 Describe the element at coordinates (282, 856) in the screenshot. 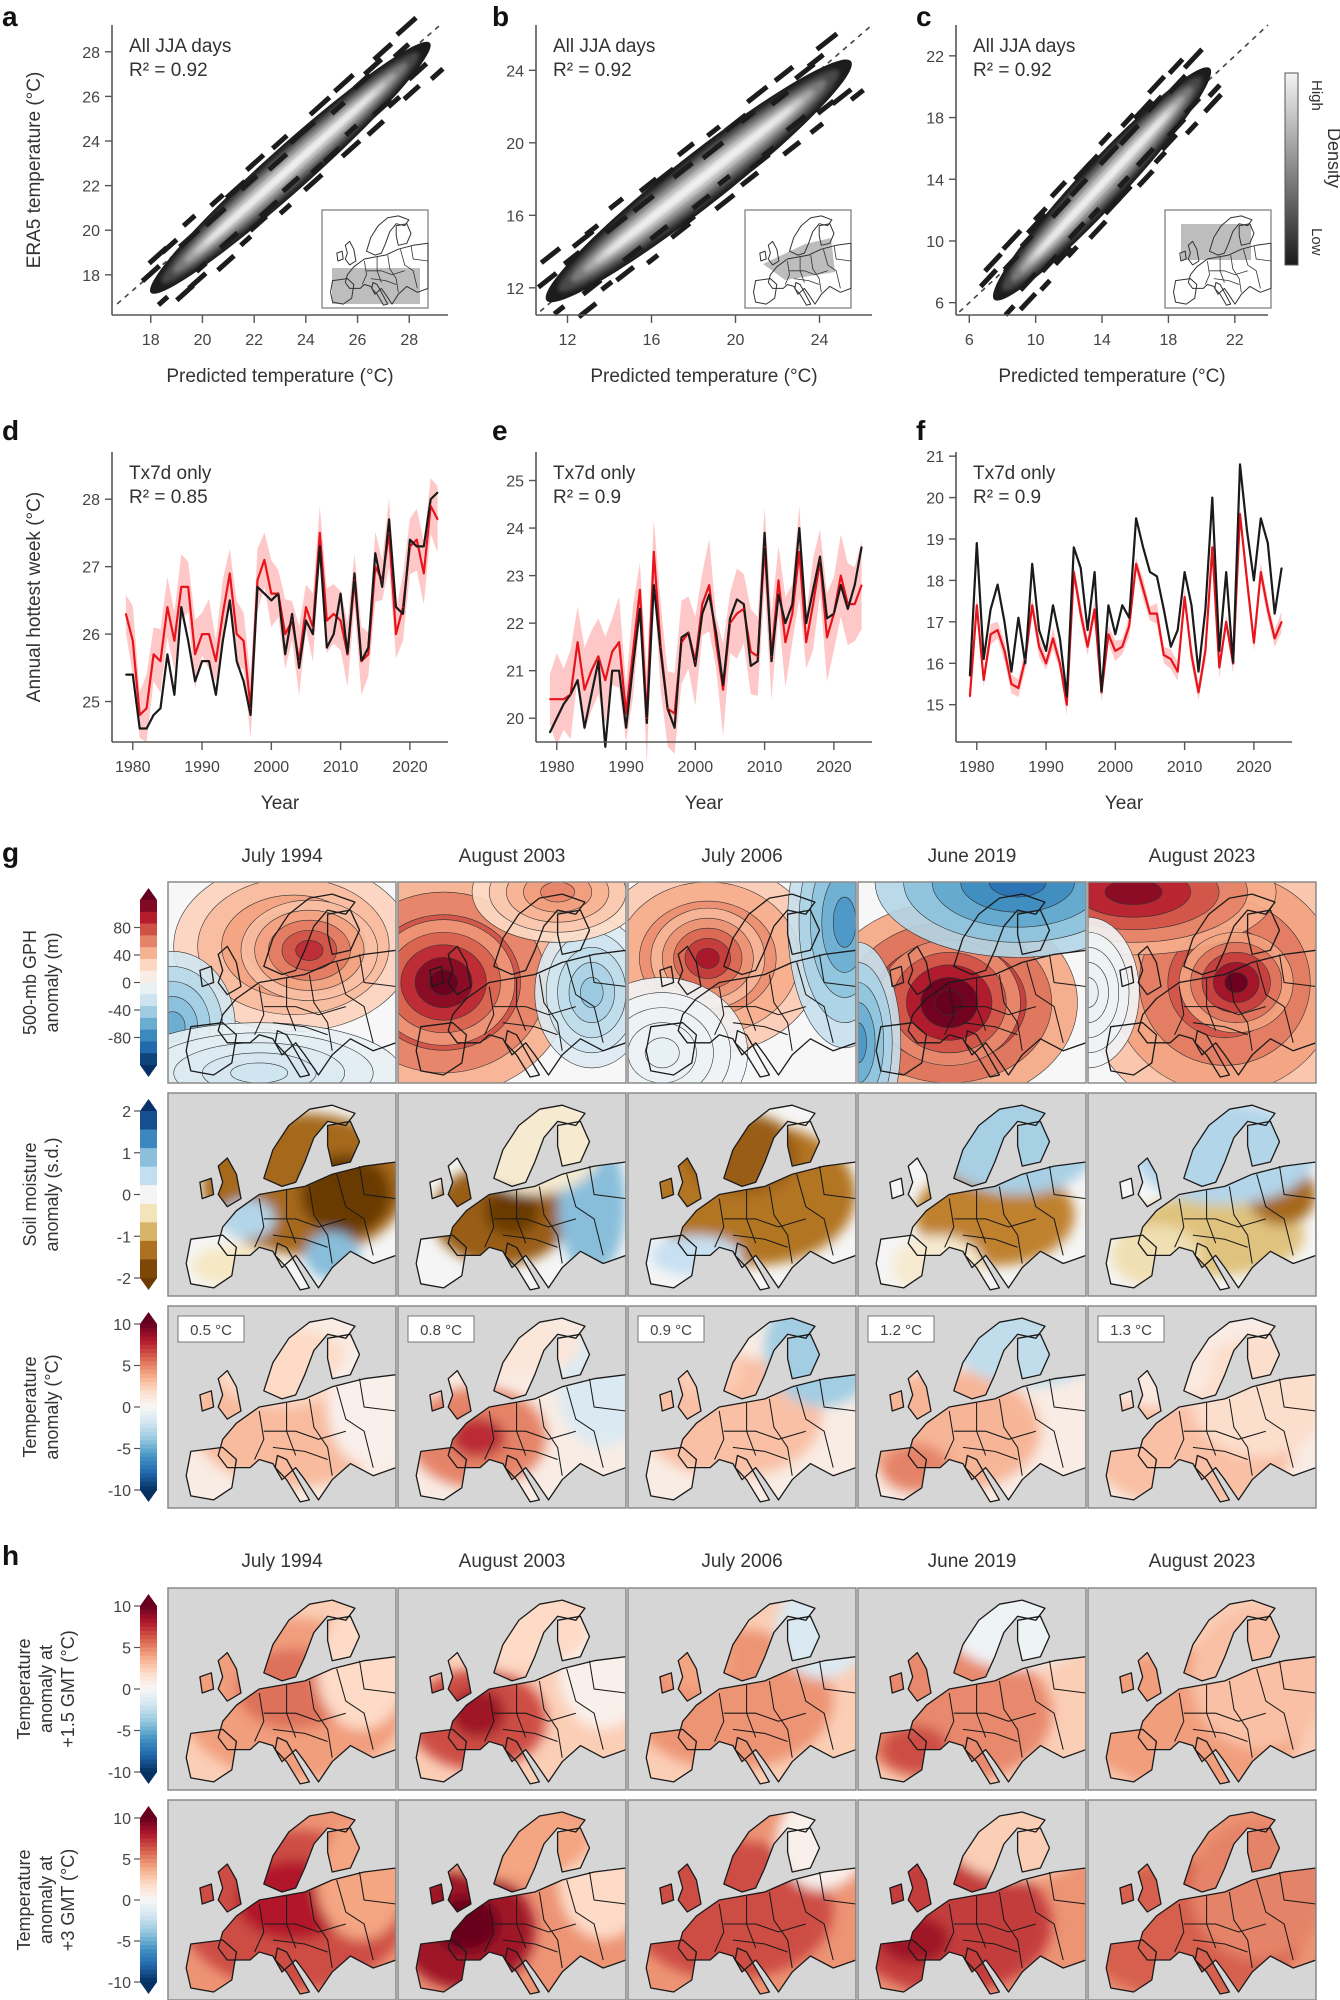

I see `map-column-title: July 1994` at that location.